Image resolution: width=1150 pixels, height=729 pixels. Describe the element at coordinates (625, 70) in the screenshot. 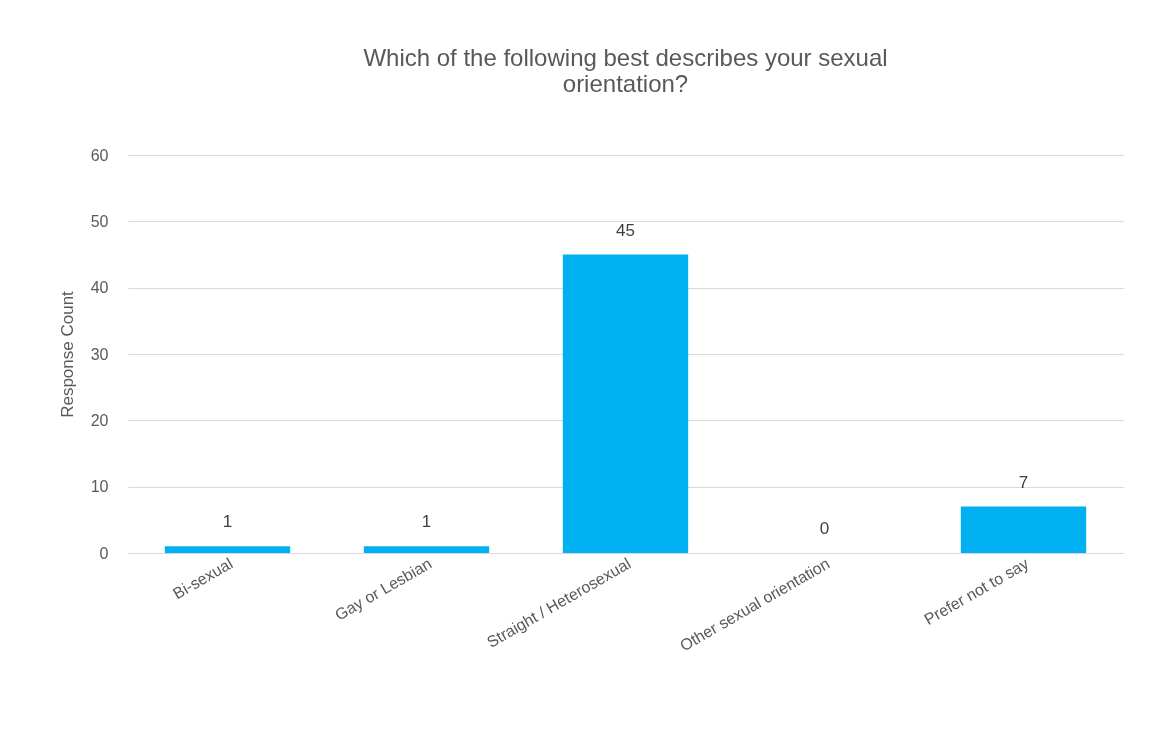

I see `chart-title: Which of the following best describes your sexual orientation?` at that location.